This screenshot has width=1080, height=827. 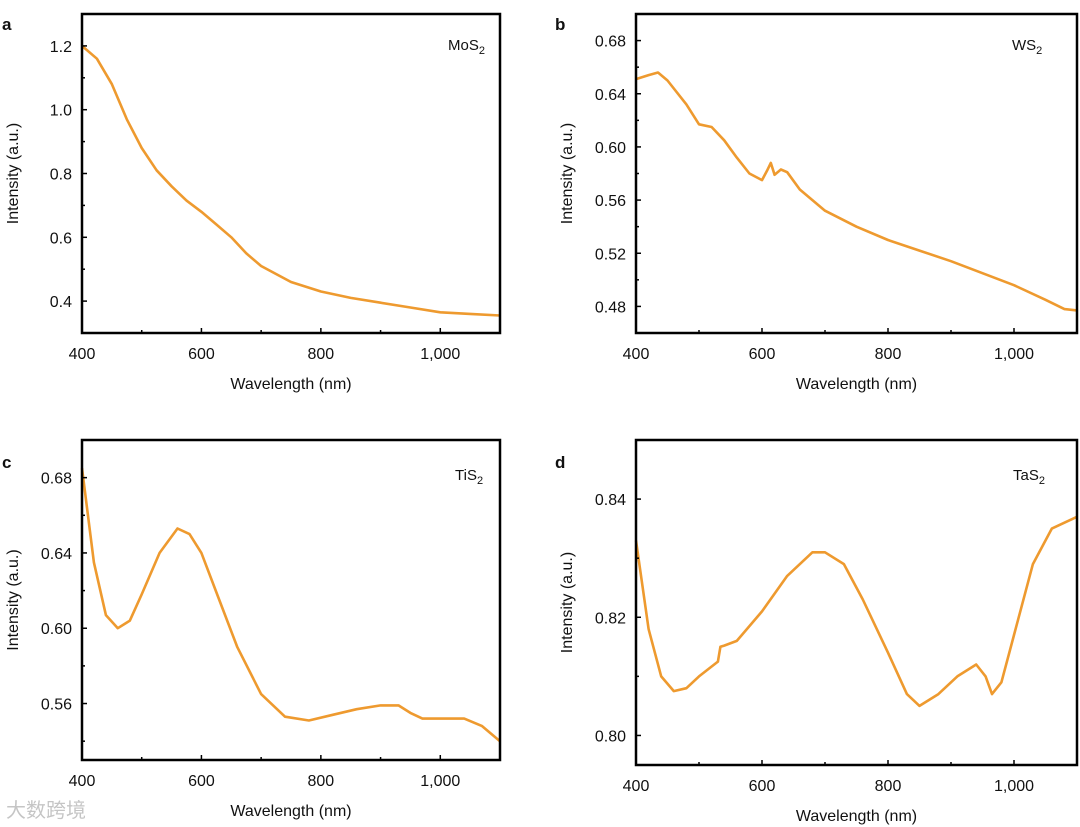 I want to click on panel-letter: c, so click(x=6, y=462).